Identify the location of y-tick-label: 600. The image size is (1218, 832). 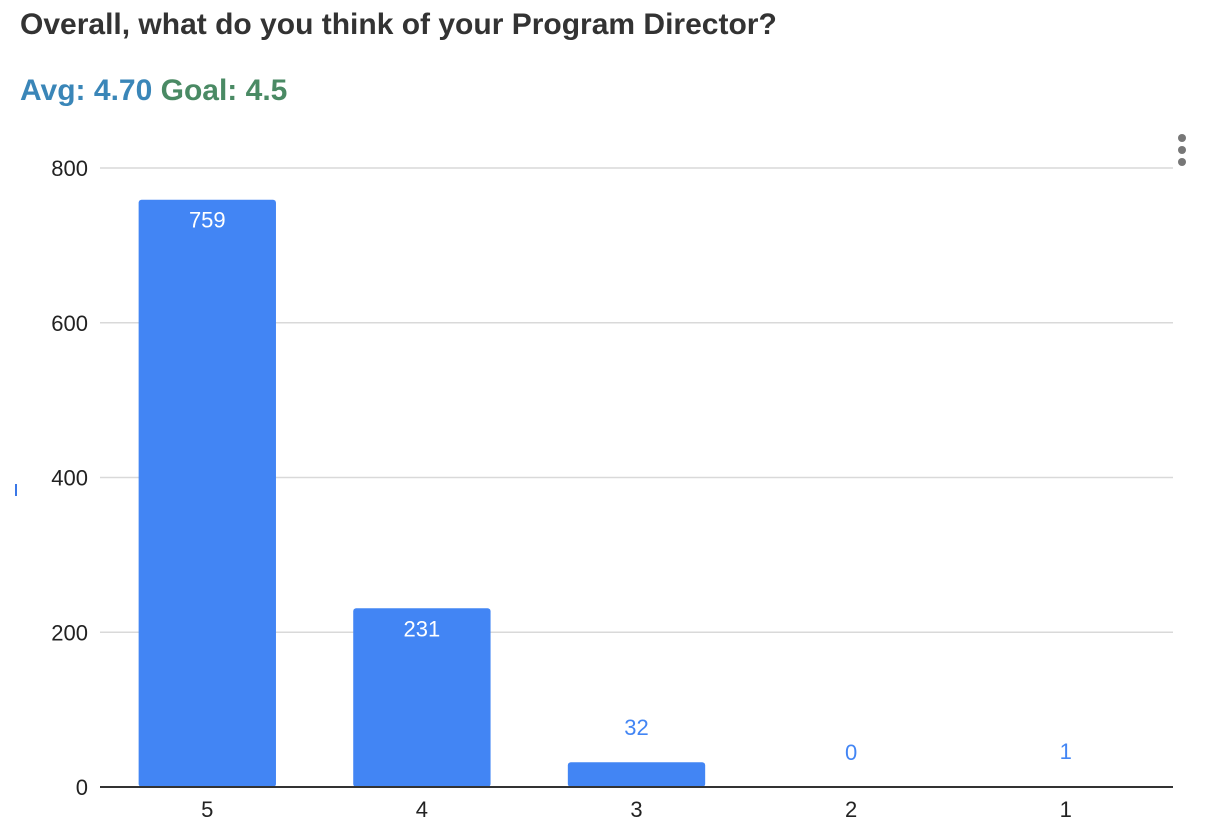
(69, 323).